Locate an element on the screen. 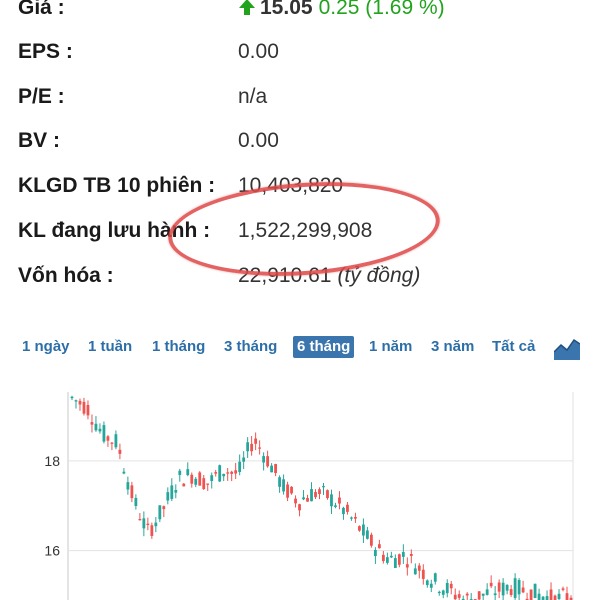 The image size is (600, 600). tab-3-years: 3 năm is located at coordinates (453, 346).